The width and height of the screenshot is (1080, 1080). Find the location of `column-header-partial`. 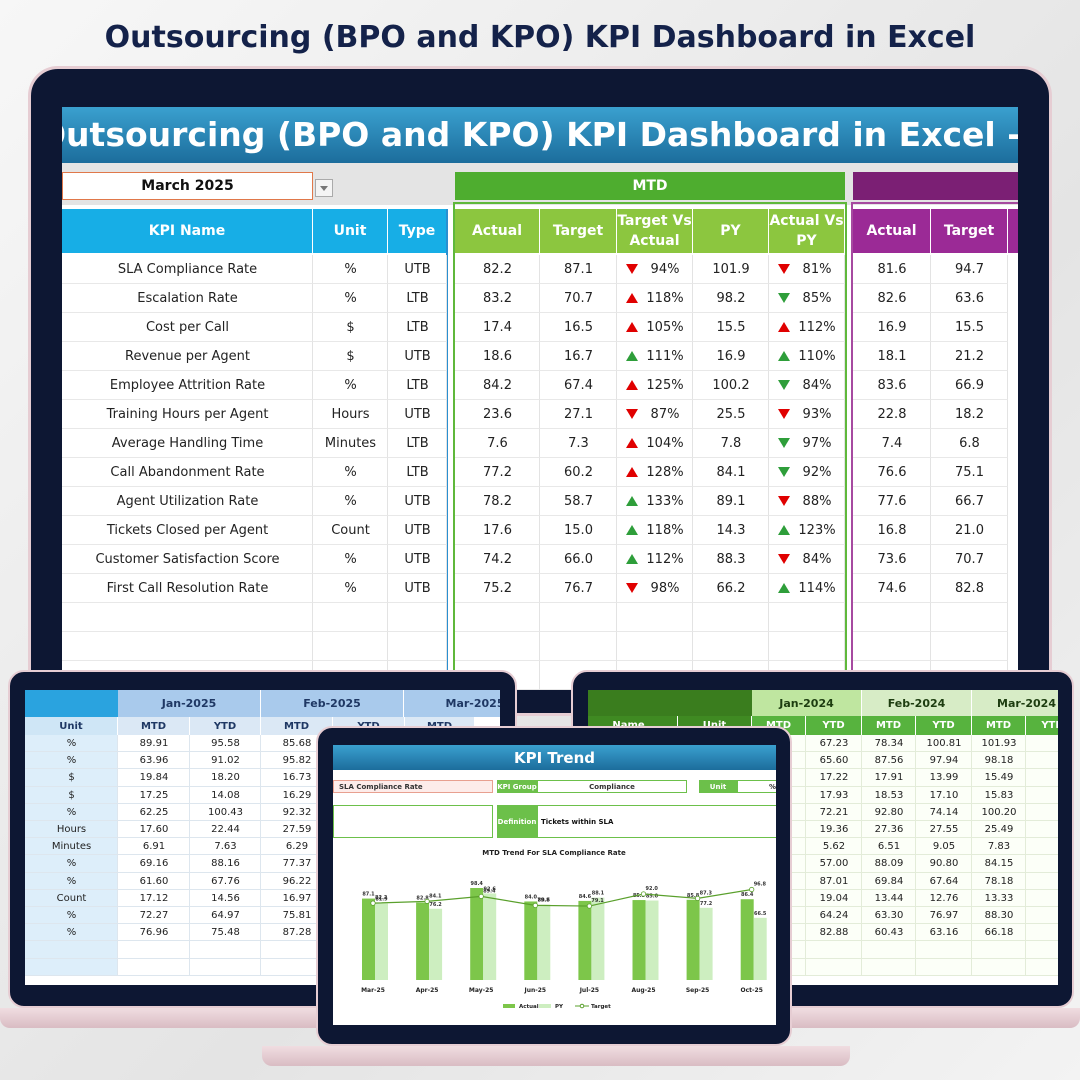

column-header-partial is located at coordinates (1013, 231).